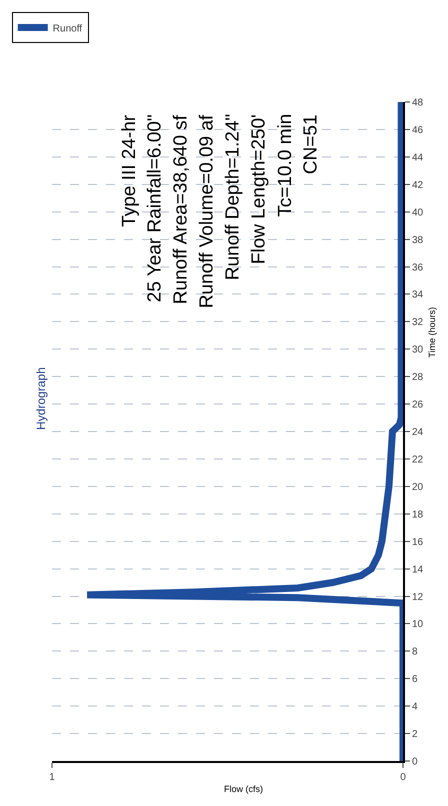  Describe the element at coordinates (415, 734) in the screenshot. I see `y-tick-label: 2` at that location.